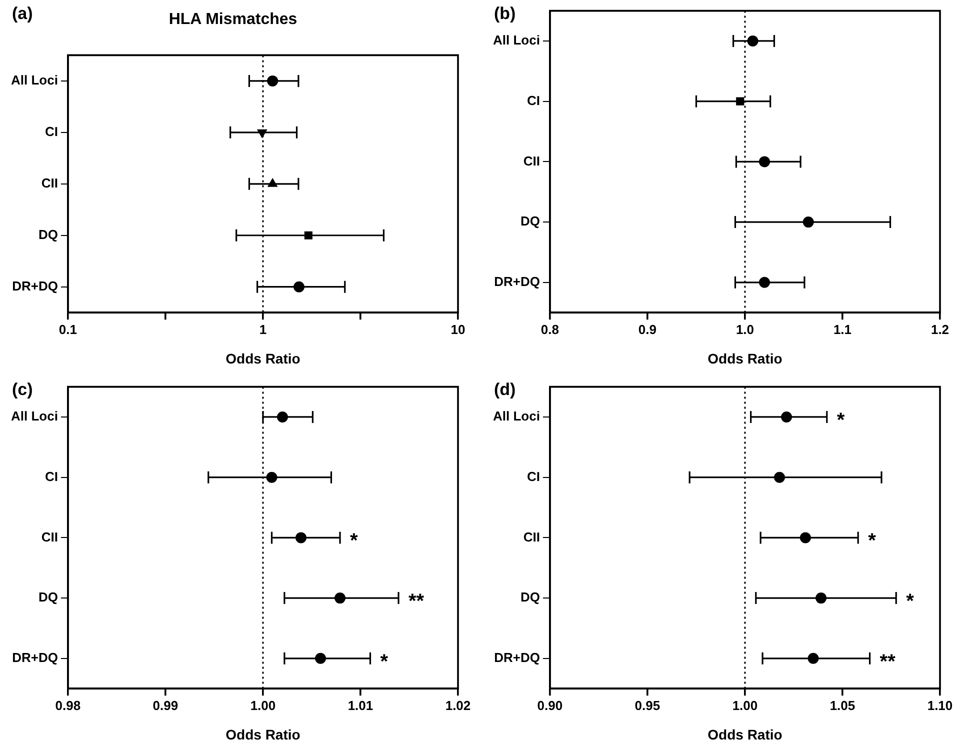 The image size is (965, 752). I want to click on text: (a), so click(22, 14).